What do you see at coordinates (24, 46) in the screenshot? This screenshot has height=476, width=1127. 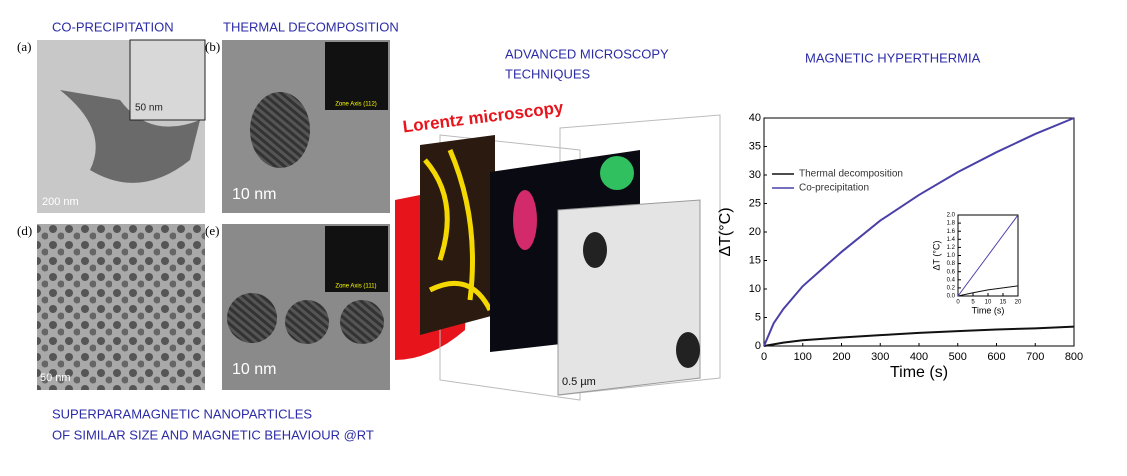 I see `panel-label: (a)` at bounding box center [24, 46].